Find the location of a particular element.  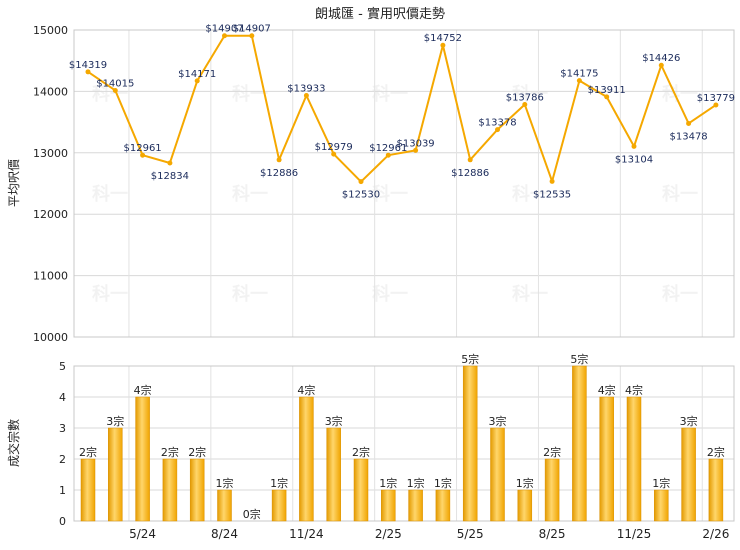

price-data-label: $12979 is located at coordinates (334, 147).